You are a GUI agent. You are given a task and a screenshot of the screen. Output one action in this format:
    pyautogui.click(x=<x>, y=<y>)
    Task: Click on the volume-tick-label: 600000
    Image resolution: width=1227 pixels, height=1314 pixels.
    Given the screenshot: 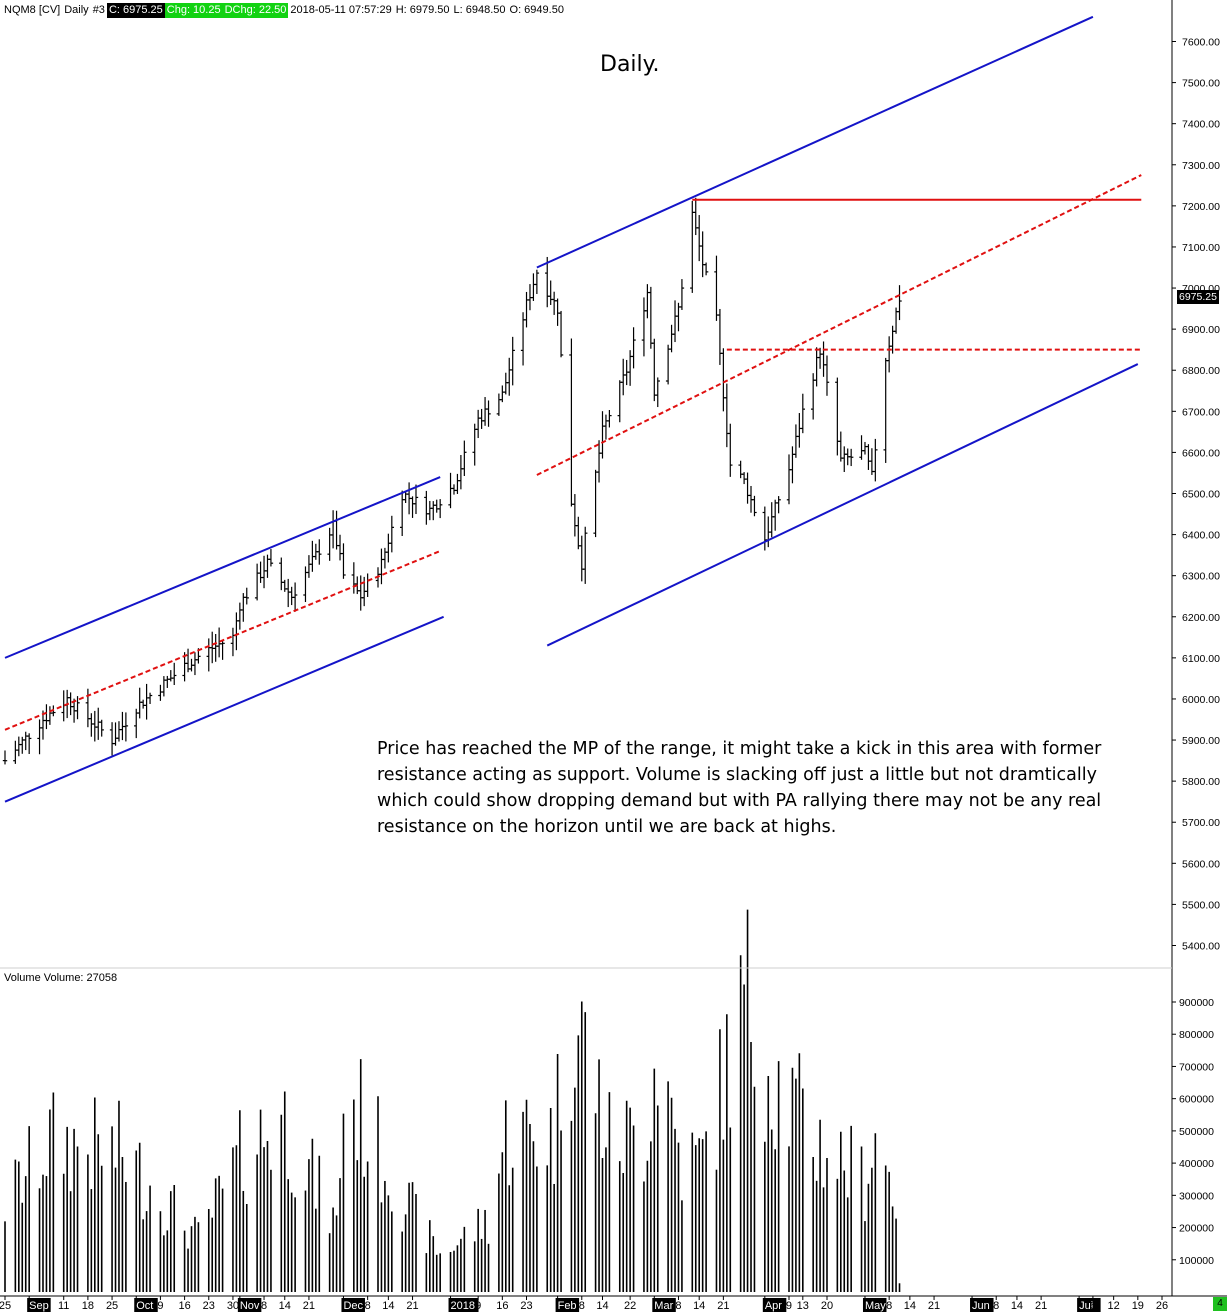 What is the action you would take?
    pyautogui.click(x=1196, y=1100)
    